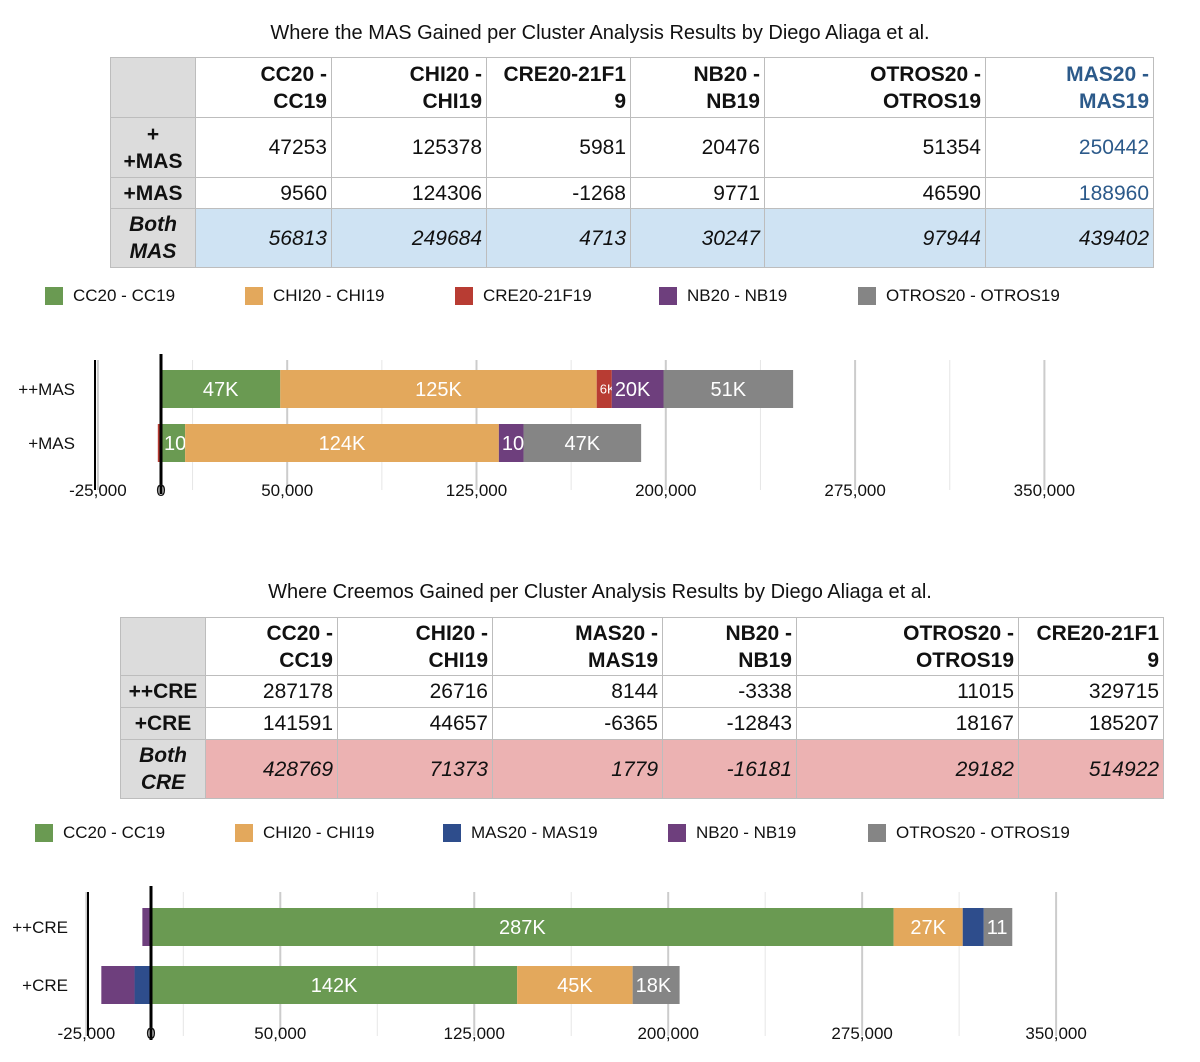 Image resolution: width=1200 pixels, height=1062 pixels. I want to click on legend-label: MAS20 - MAS19, so click(534, 832).